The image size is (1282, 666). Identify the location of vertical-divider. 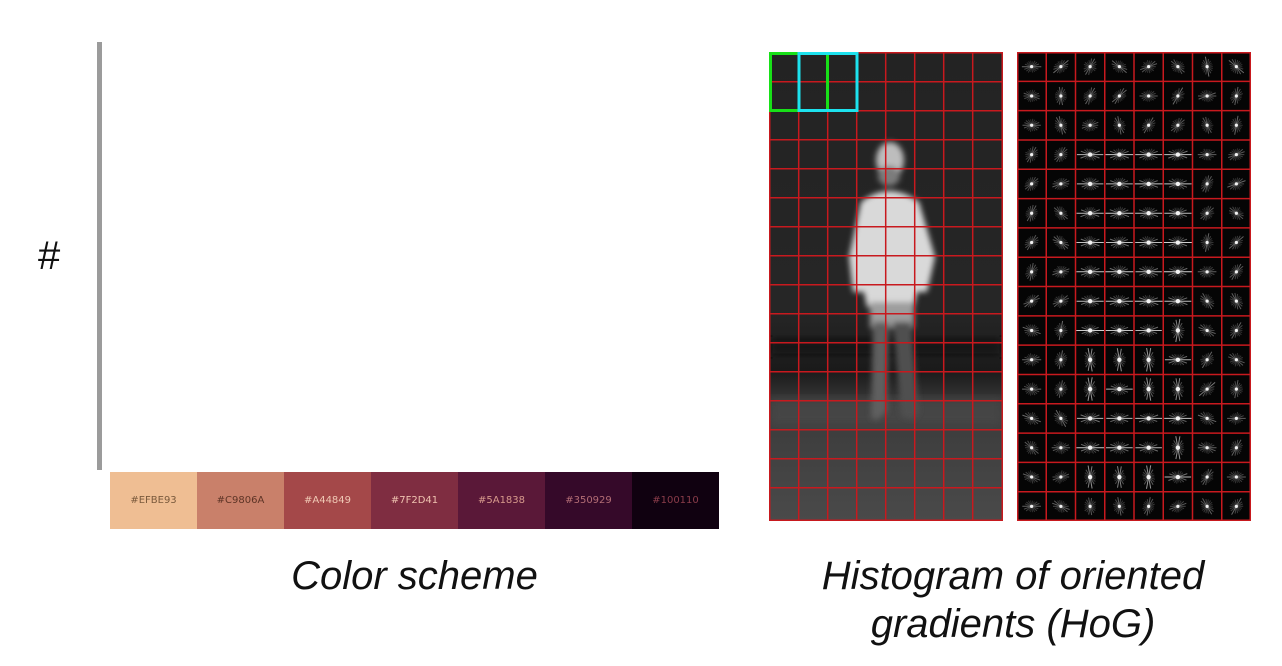
(99, 256).